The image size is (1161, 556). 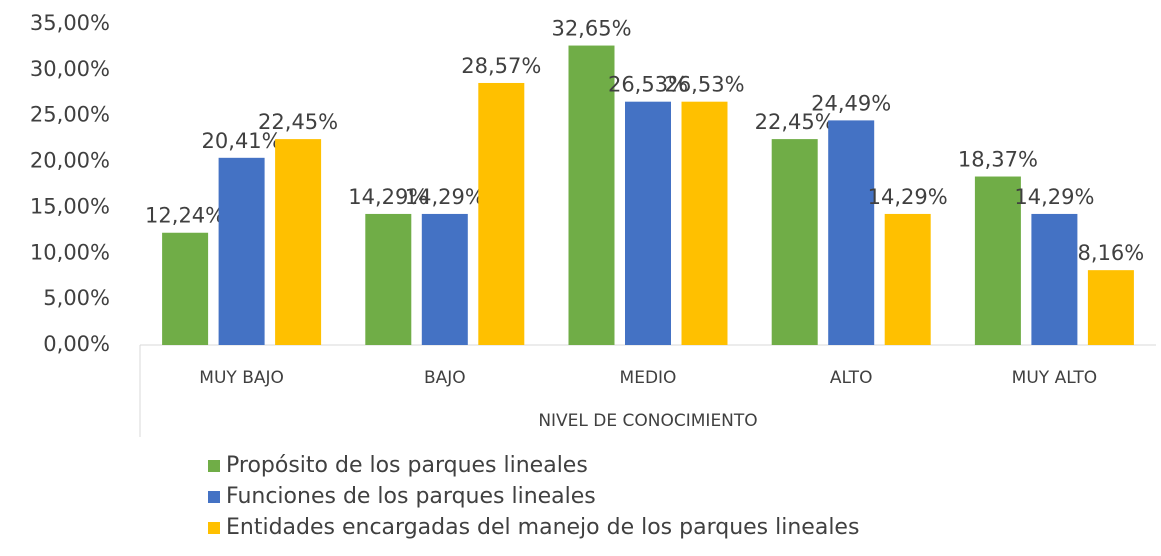 What do you see at coordinates (70, 69) in the screenshot?
I see `y-tick-label: 30,00%` at bounding box center [70, 69].